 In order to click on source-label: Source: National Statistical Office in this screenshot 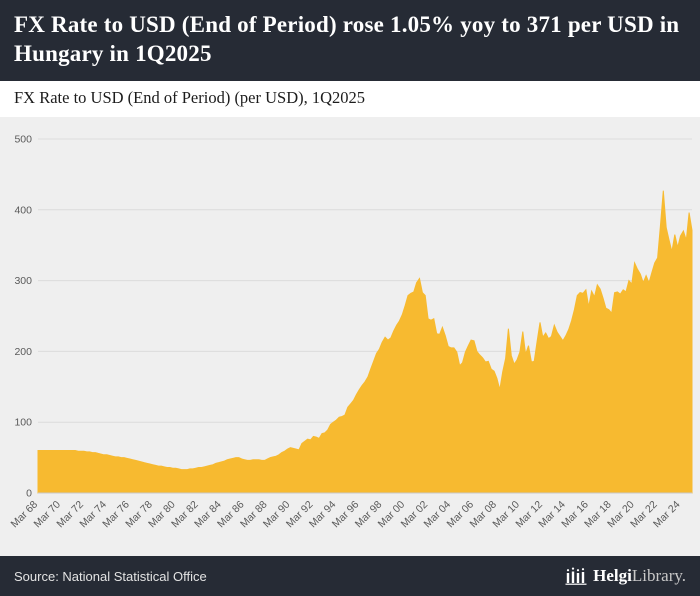, I will do `click(110, 576)`.